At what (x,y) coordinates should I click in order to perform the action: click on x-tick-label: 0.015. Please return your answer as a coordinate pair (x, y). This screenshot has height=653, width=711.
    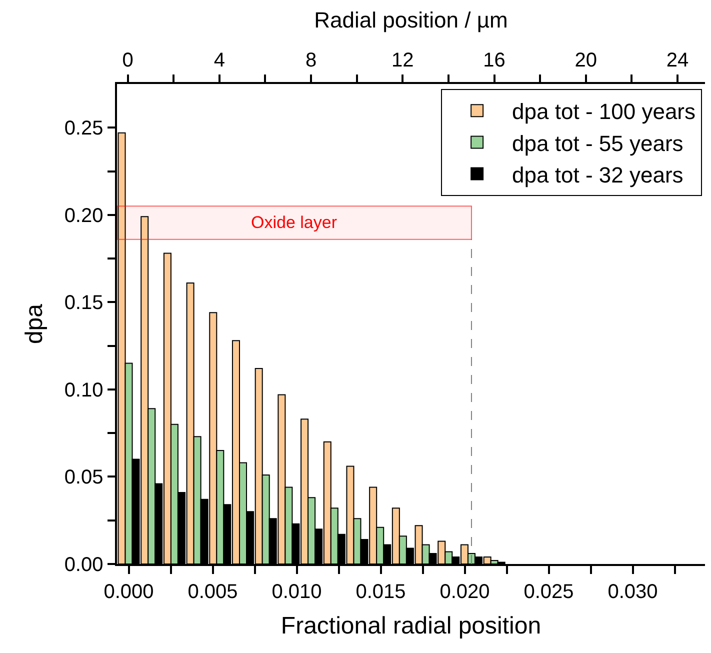
    Looking at the image, I should click on (381, 591).